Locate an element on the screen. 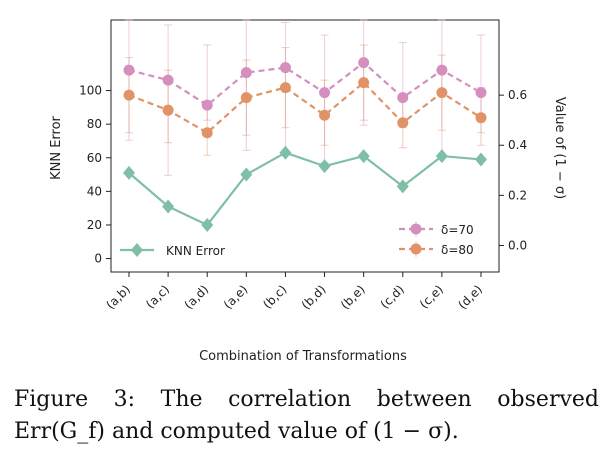  right-tick-label: 0.4 is located at coordinates (517, 145).